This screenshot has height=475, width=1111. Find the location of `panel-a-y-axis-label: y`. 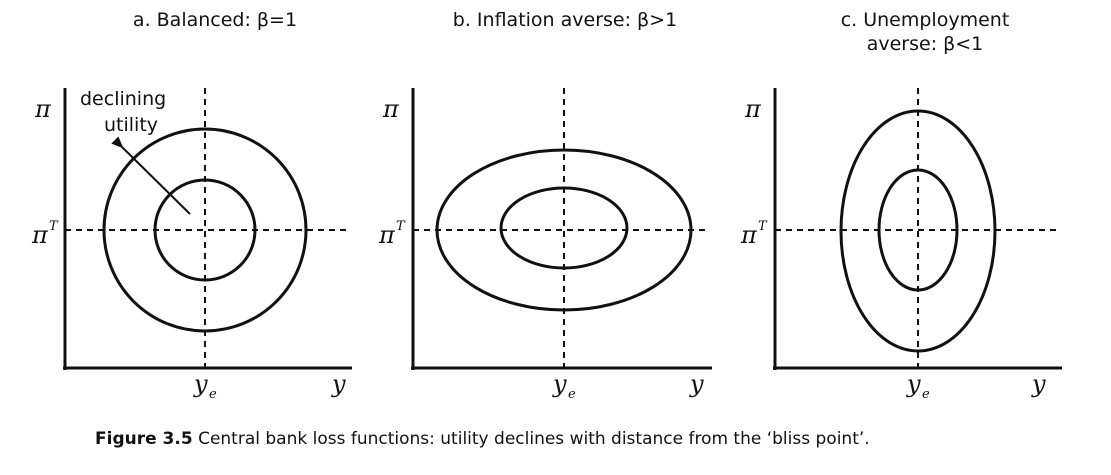

panel-a-y-axis-label: y is located at coordinates (338, 384).